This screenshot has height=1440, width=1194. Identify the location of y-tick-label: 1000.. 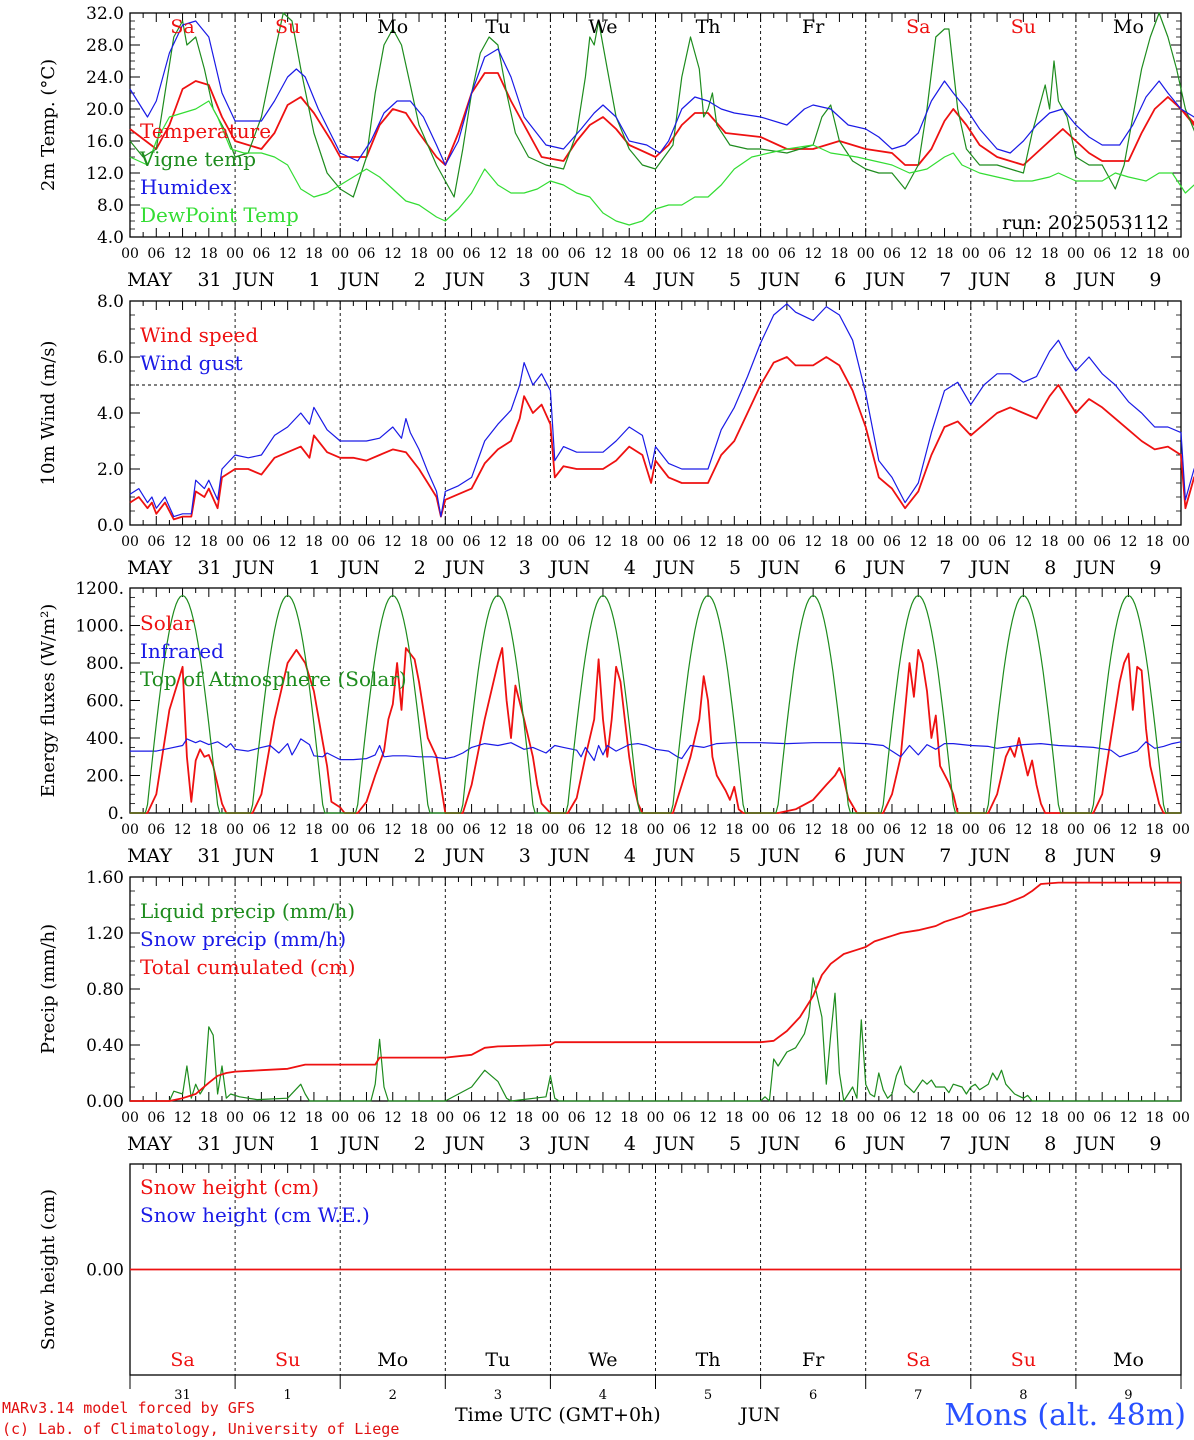
(99, 627).